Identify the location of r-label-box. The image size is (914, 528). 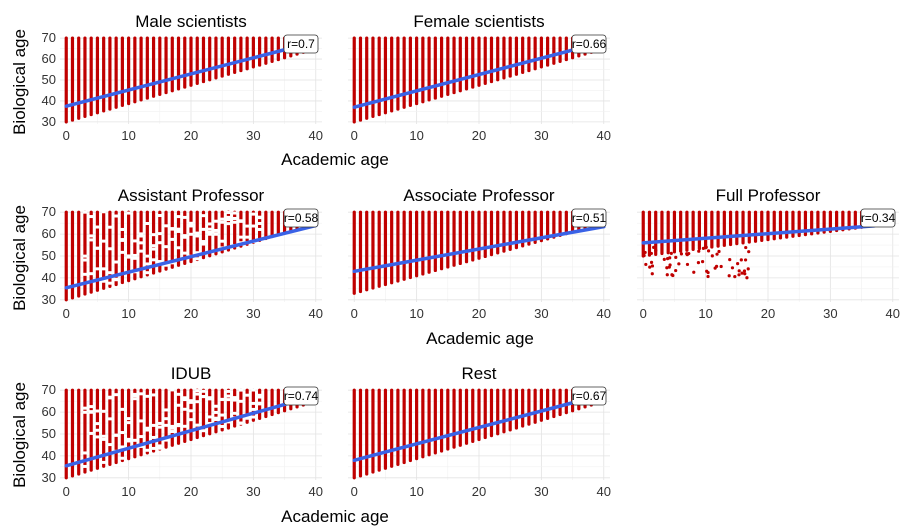
(301, 218).